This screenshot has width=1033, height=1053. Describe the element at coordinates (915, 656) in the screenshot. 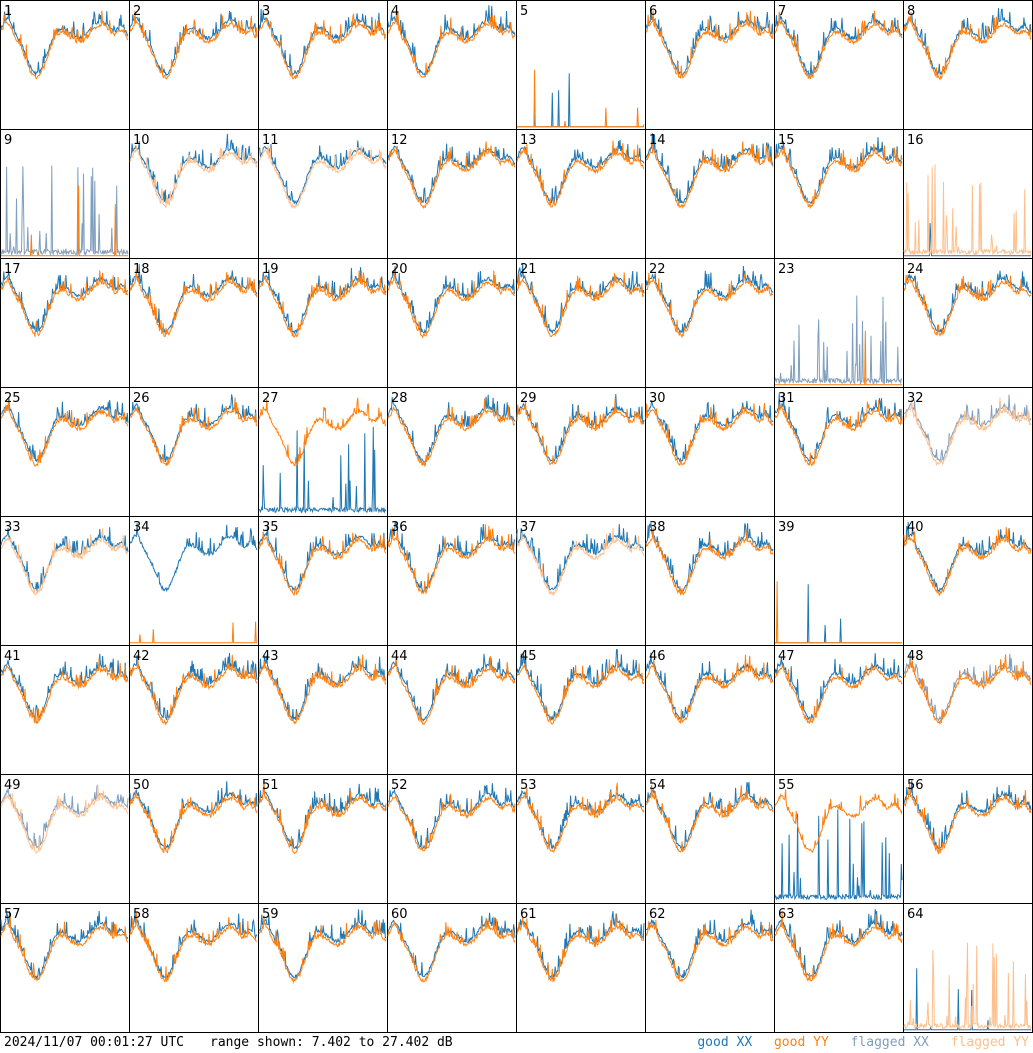

I see `panel-label: 48` at that location.